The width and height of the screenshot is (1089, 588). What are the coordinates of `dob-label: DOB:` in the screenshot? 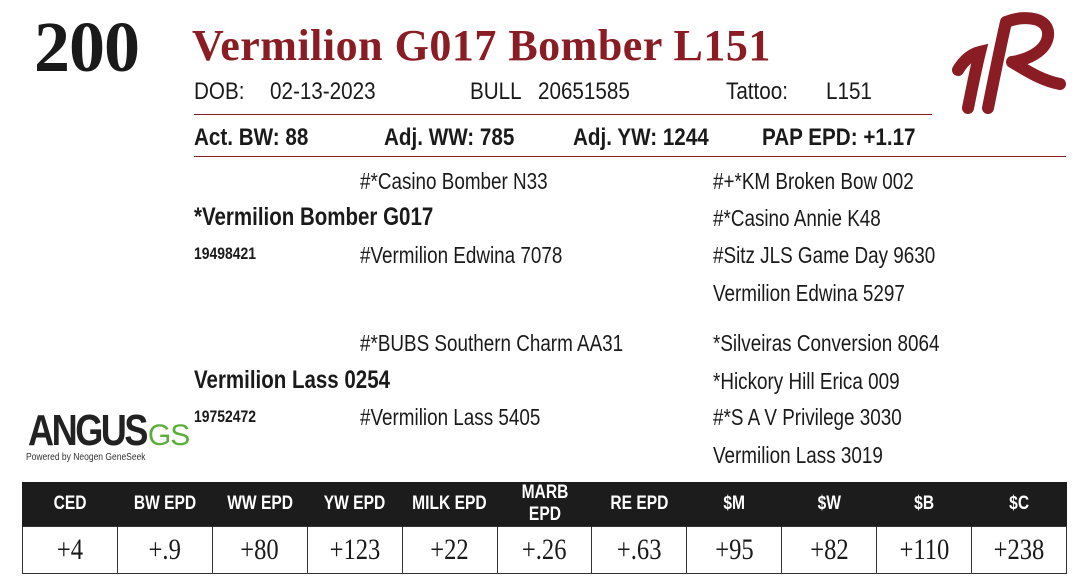 It's located at (219, 91).